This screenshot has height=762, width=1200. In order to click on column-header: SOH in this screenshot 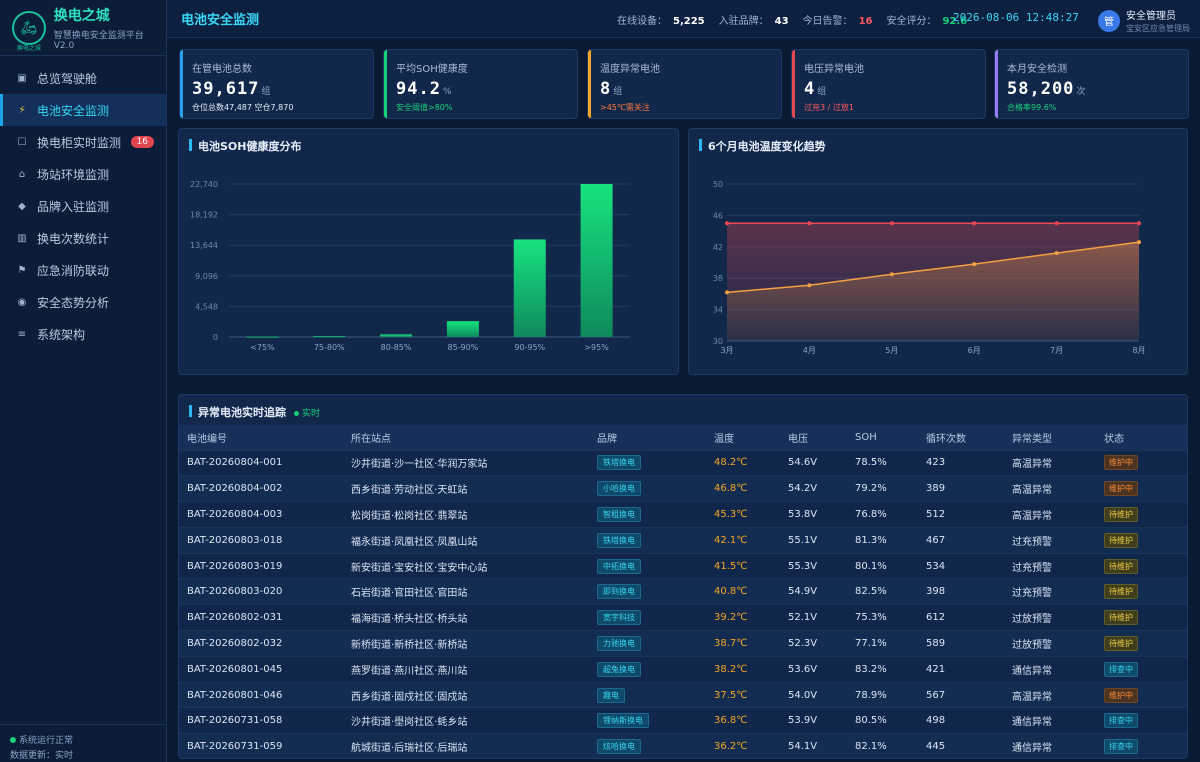, I will do `click(866, 437)`.